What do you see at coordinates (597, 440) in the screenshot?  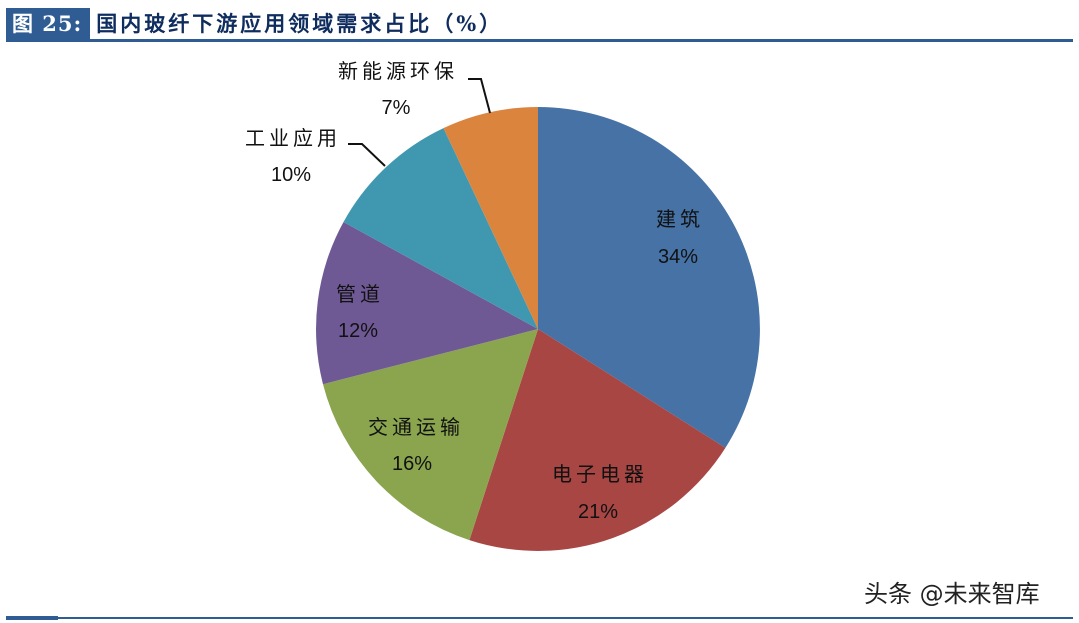 I see `slice-electronics` at bounding box center [597, 440].